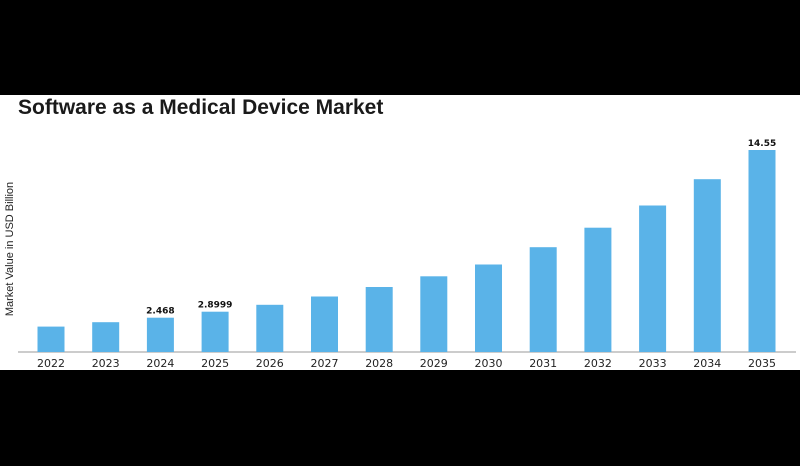  I want to click on bar-2028, so click(379, 319).